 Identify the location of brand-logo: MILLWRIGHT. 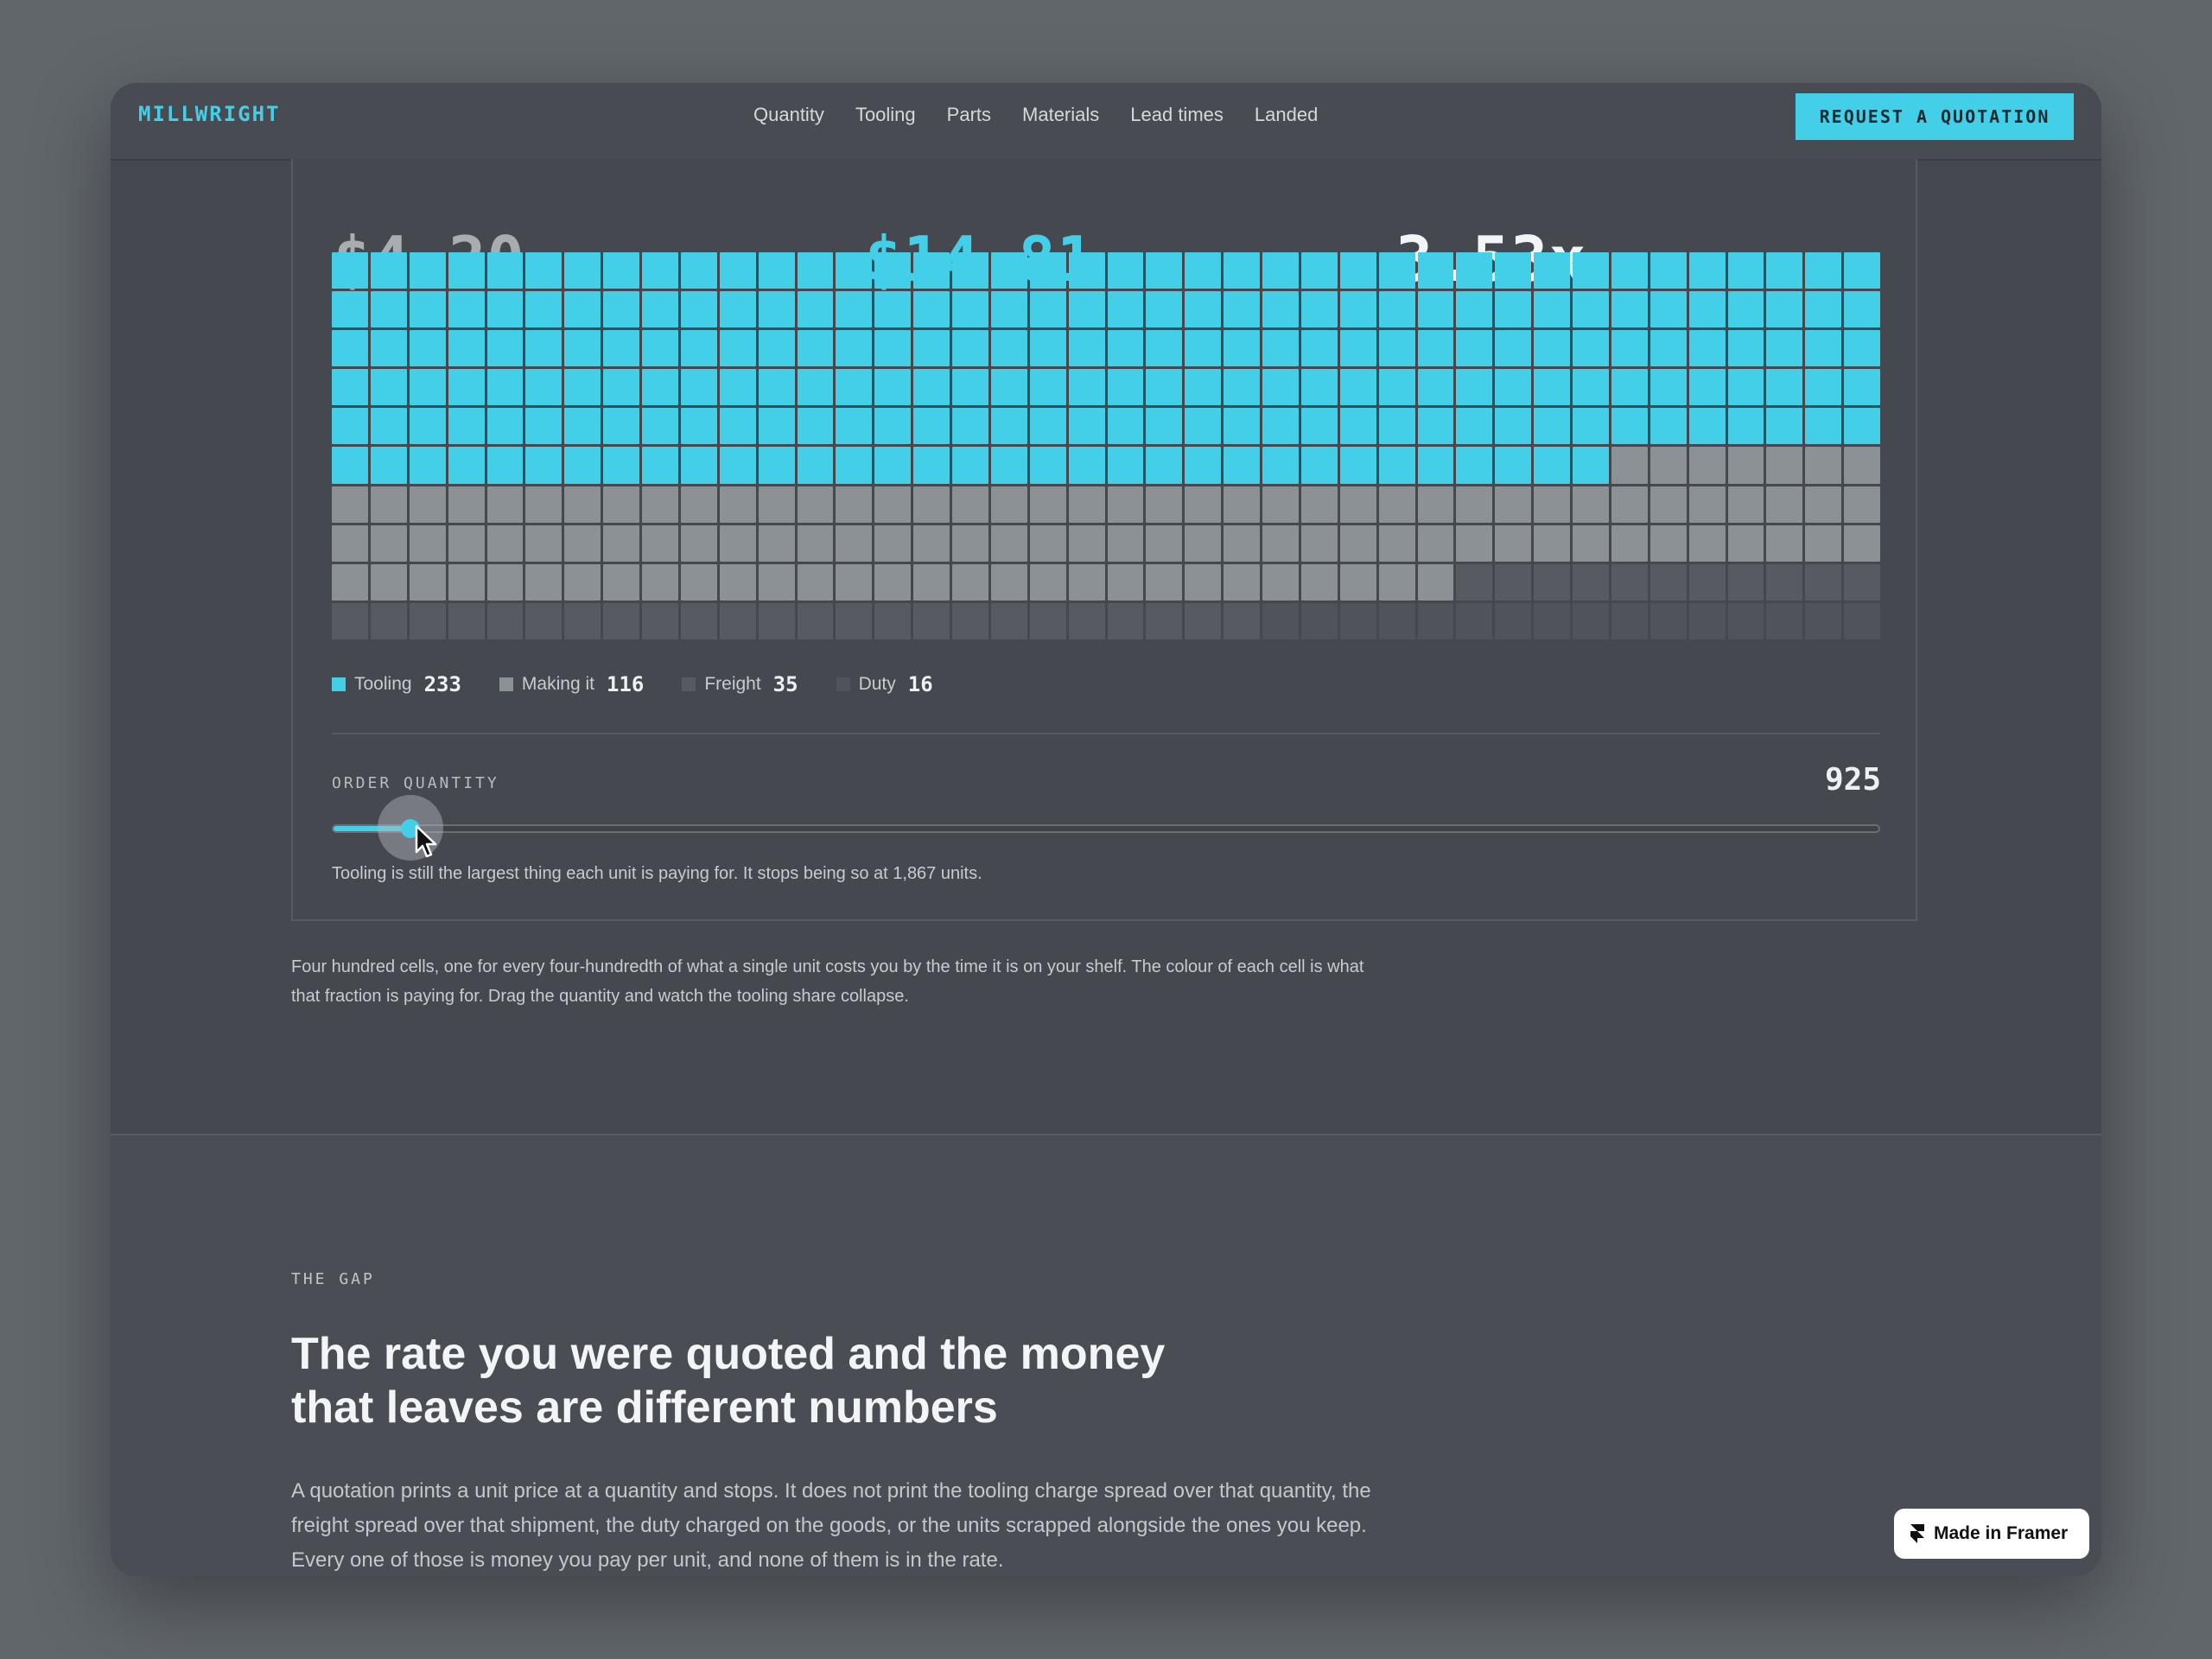
(209, 114).